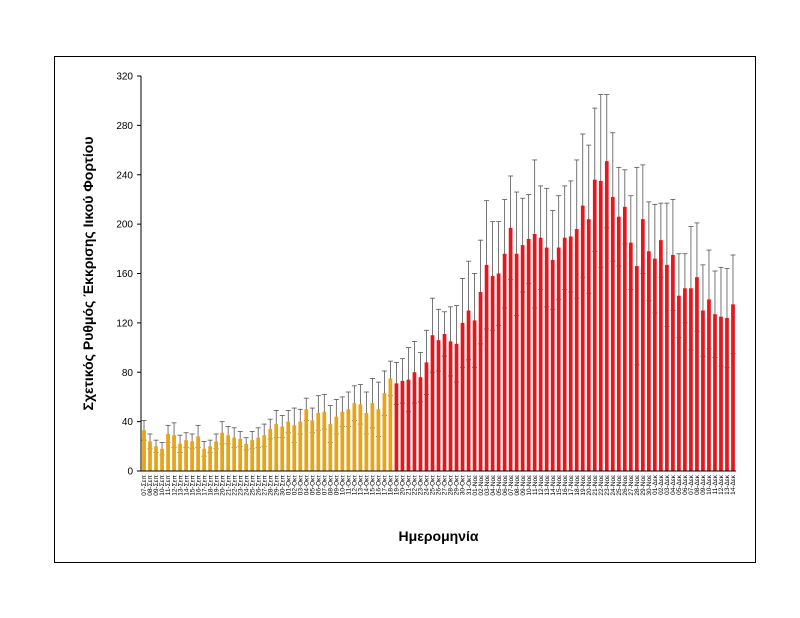  I want to click on x-tick-label: 30-Οκτ, so click(463, 485).